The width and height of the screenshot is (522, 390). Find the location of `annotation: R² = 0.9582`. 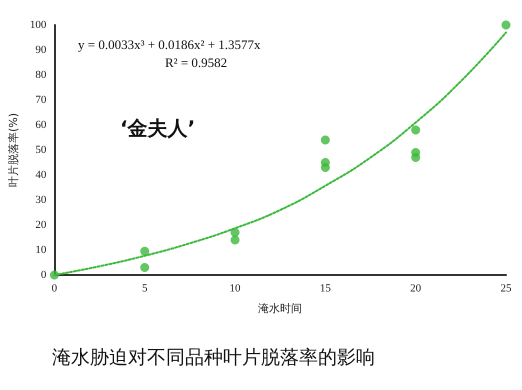

annotation: R² = 0.9582 is located at coordinates (196, 62).